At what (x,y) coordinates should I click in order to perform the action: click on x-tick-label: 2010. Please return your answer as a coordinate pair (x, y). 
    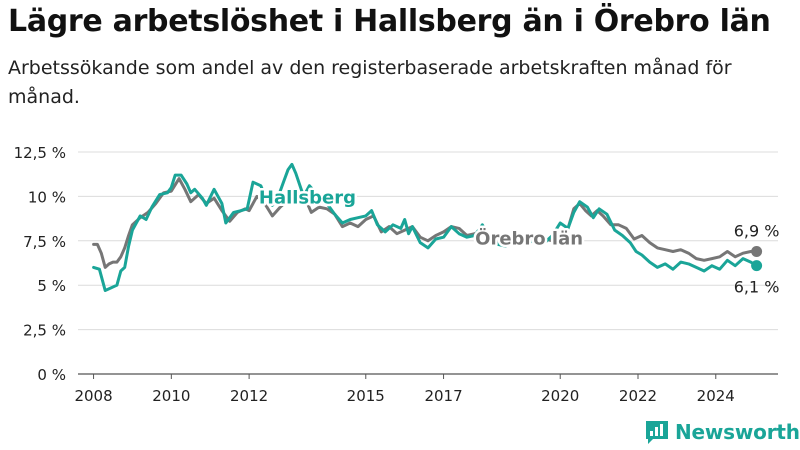
    Looking at the image, I should click on (171, 396).